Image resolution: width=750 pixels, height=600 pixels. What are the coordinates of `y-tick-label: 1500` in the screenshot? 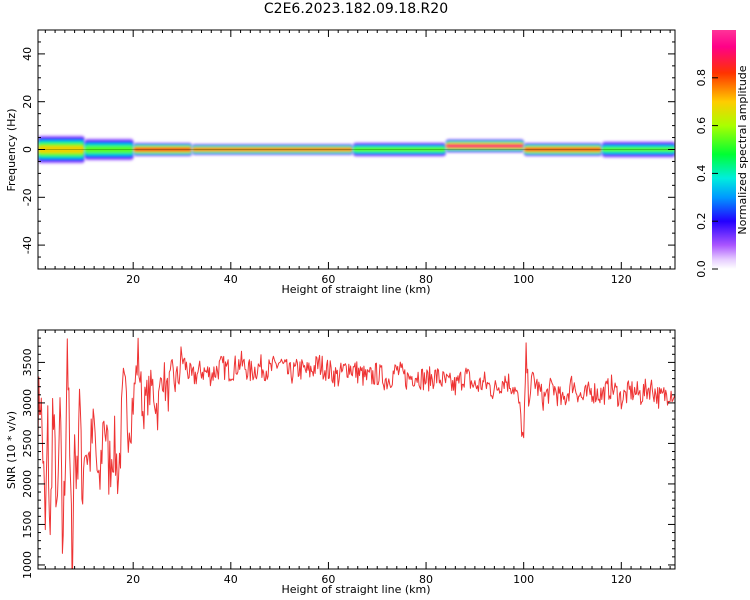 It's located at (27, 524).